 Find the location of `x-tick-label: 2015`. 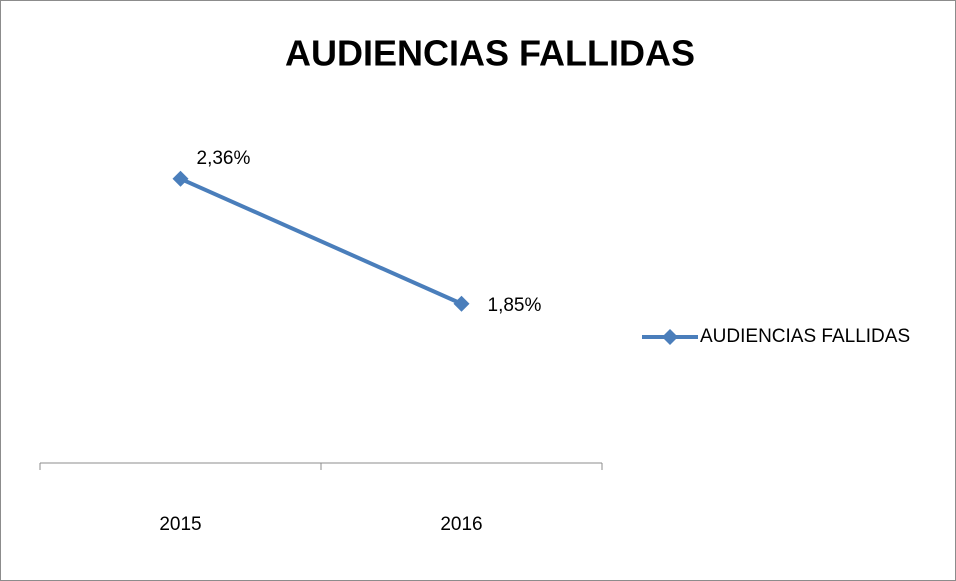

x-tick-label: 2015 is located at coordinates (180, 524).